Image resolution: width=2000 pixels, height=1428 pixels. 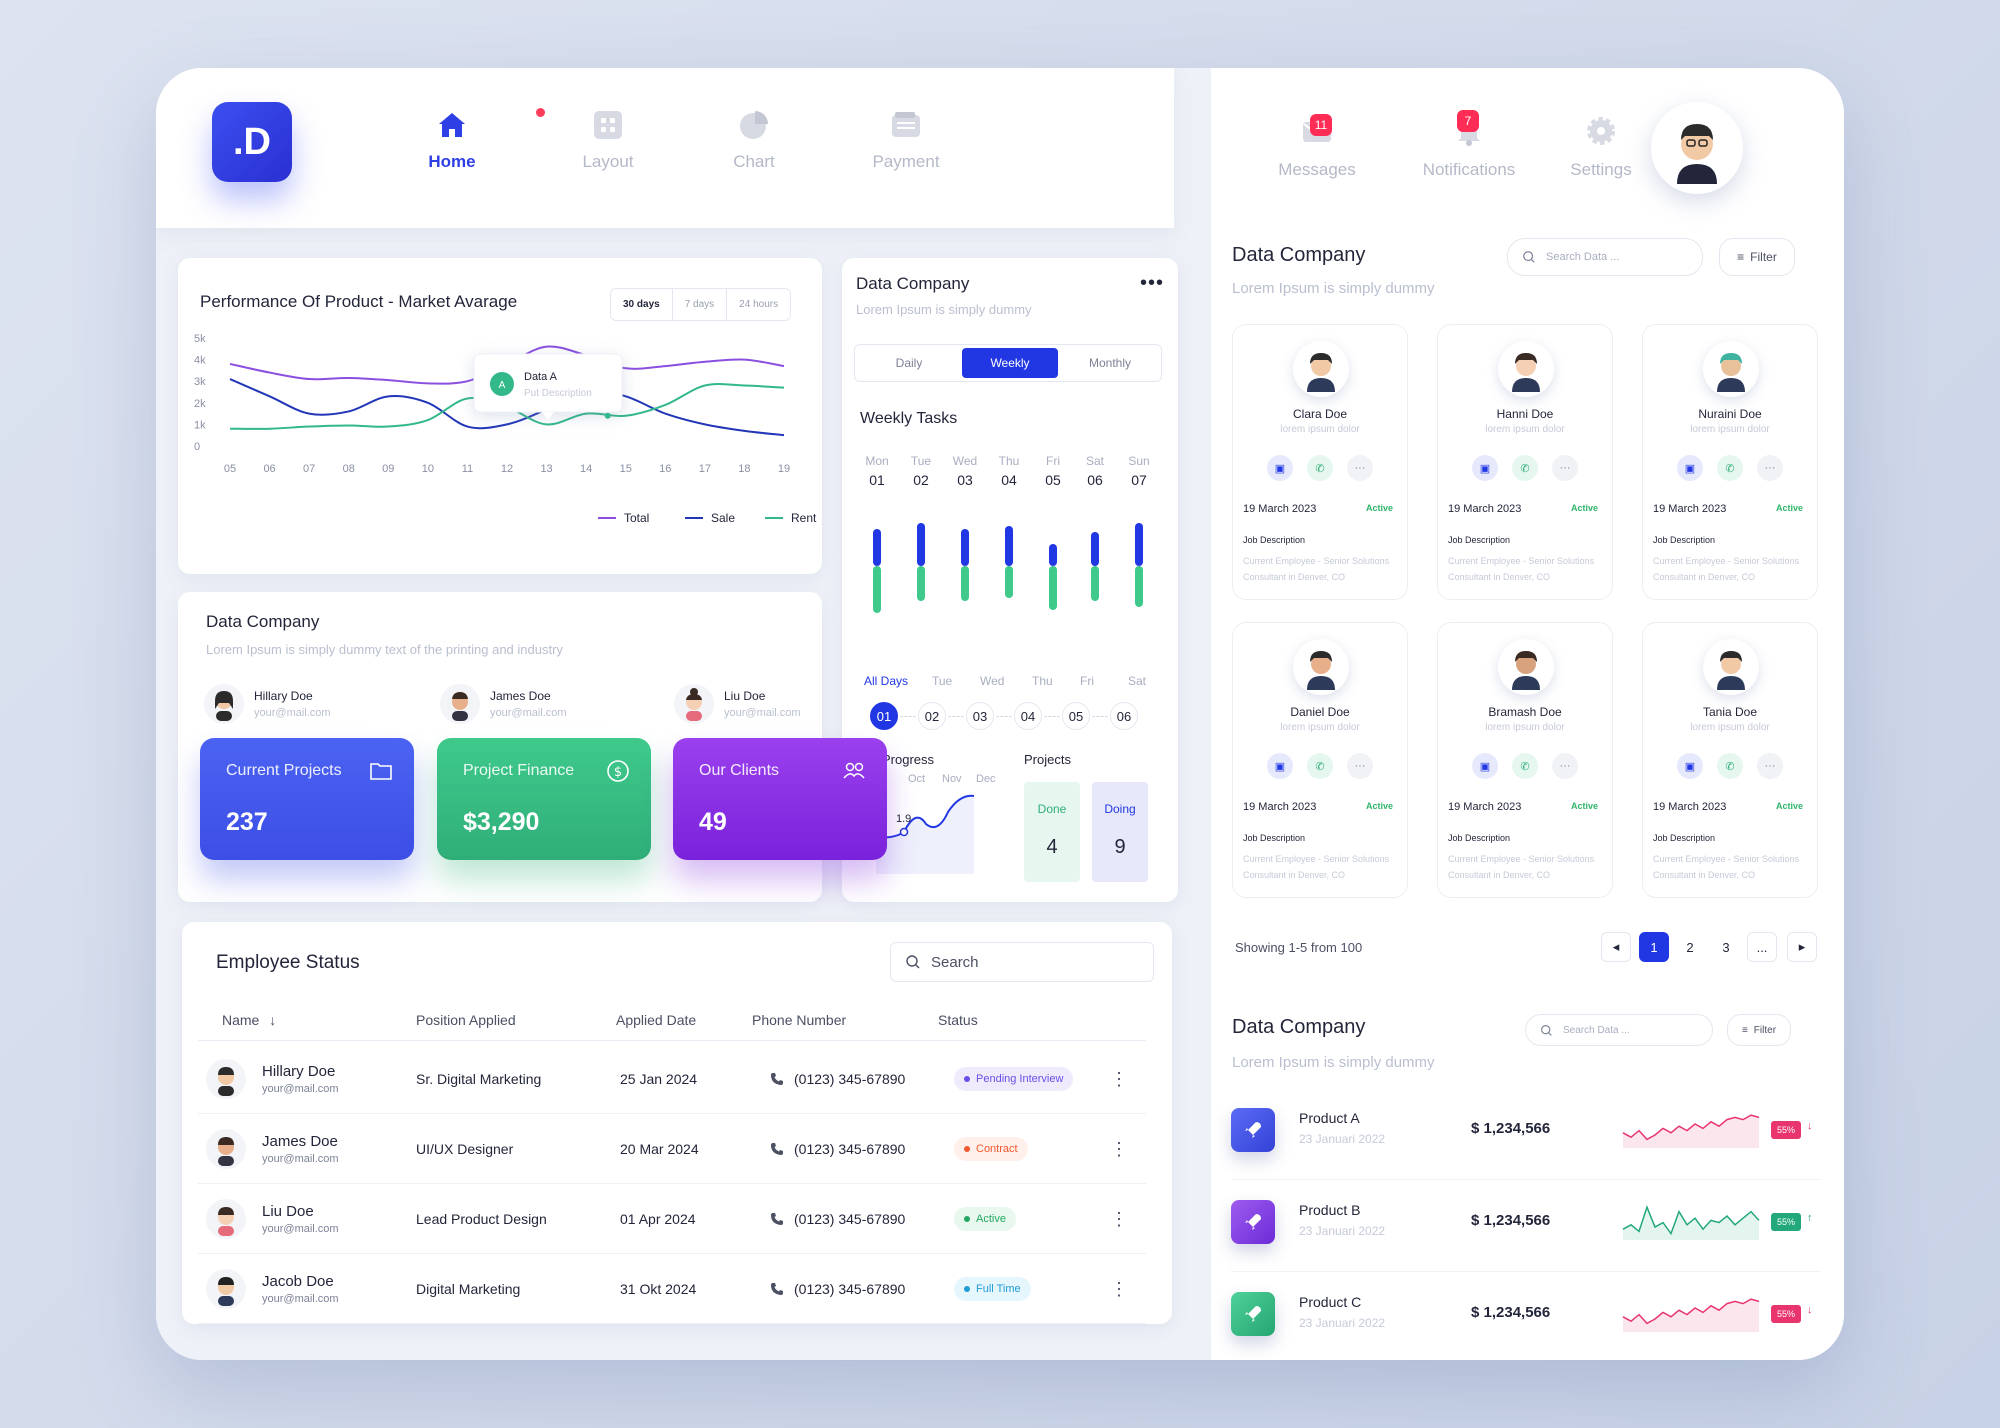 I want to click on range-7-days: 7 days, so click(x=700, y=304).